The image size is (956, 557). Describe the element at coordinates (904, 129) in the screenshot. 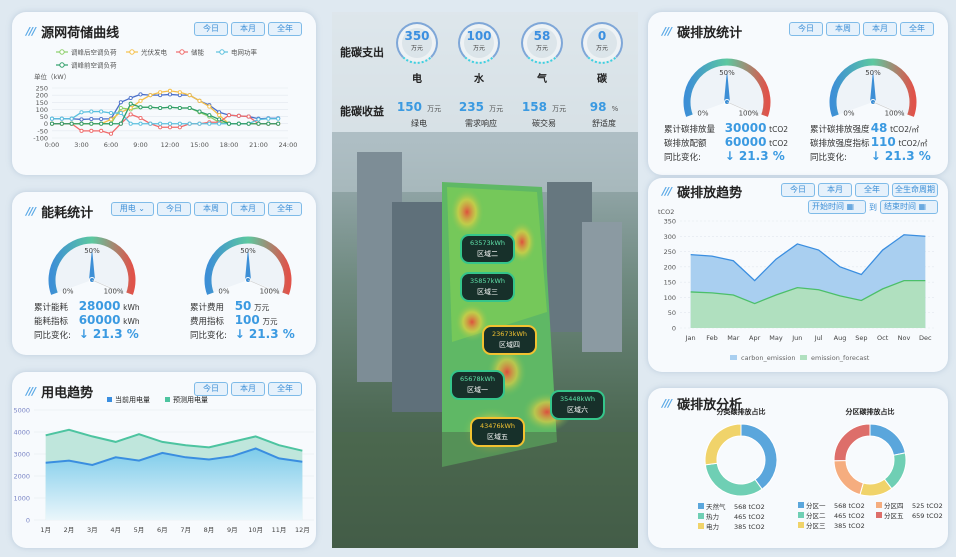

I see `stat-unit: tCO2/㎡` at that location.